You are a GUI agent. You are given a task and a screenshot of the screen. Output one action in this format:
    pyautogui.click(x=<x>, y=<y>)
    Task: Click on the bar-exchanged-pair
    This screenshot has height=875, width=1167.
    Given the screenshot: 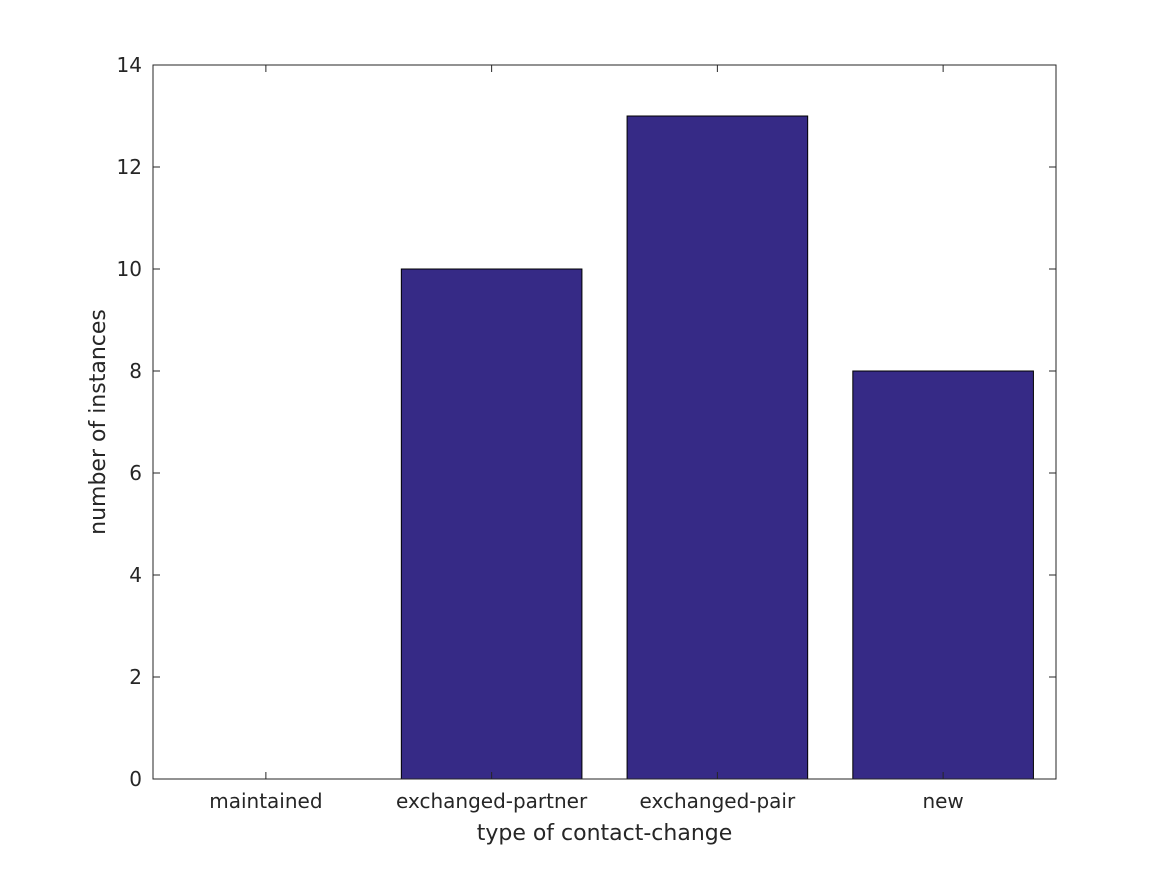 What is the action you would take?
    pyautogui.click(x=717, y=447)
    